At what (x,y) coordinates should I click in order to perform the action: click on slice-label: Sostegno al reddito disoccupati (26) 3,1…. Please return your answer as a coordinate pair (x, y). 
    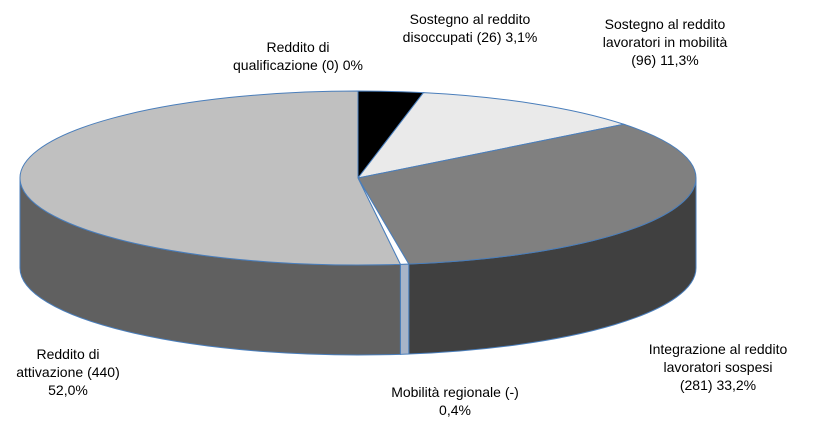
    Looking at the image, I should click on (470, 28).